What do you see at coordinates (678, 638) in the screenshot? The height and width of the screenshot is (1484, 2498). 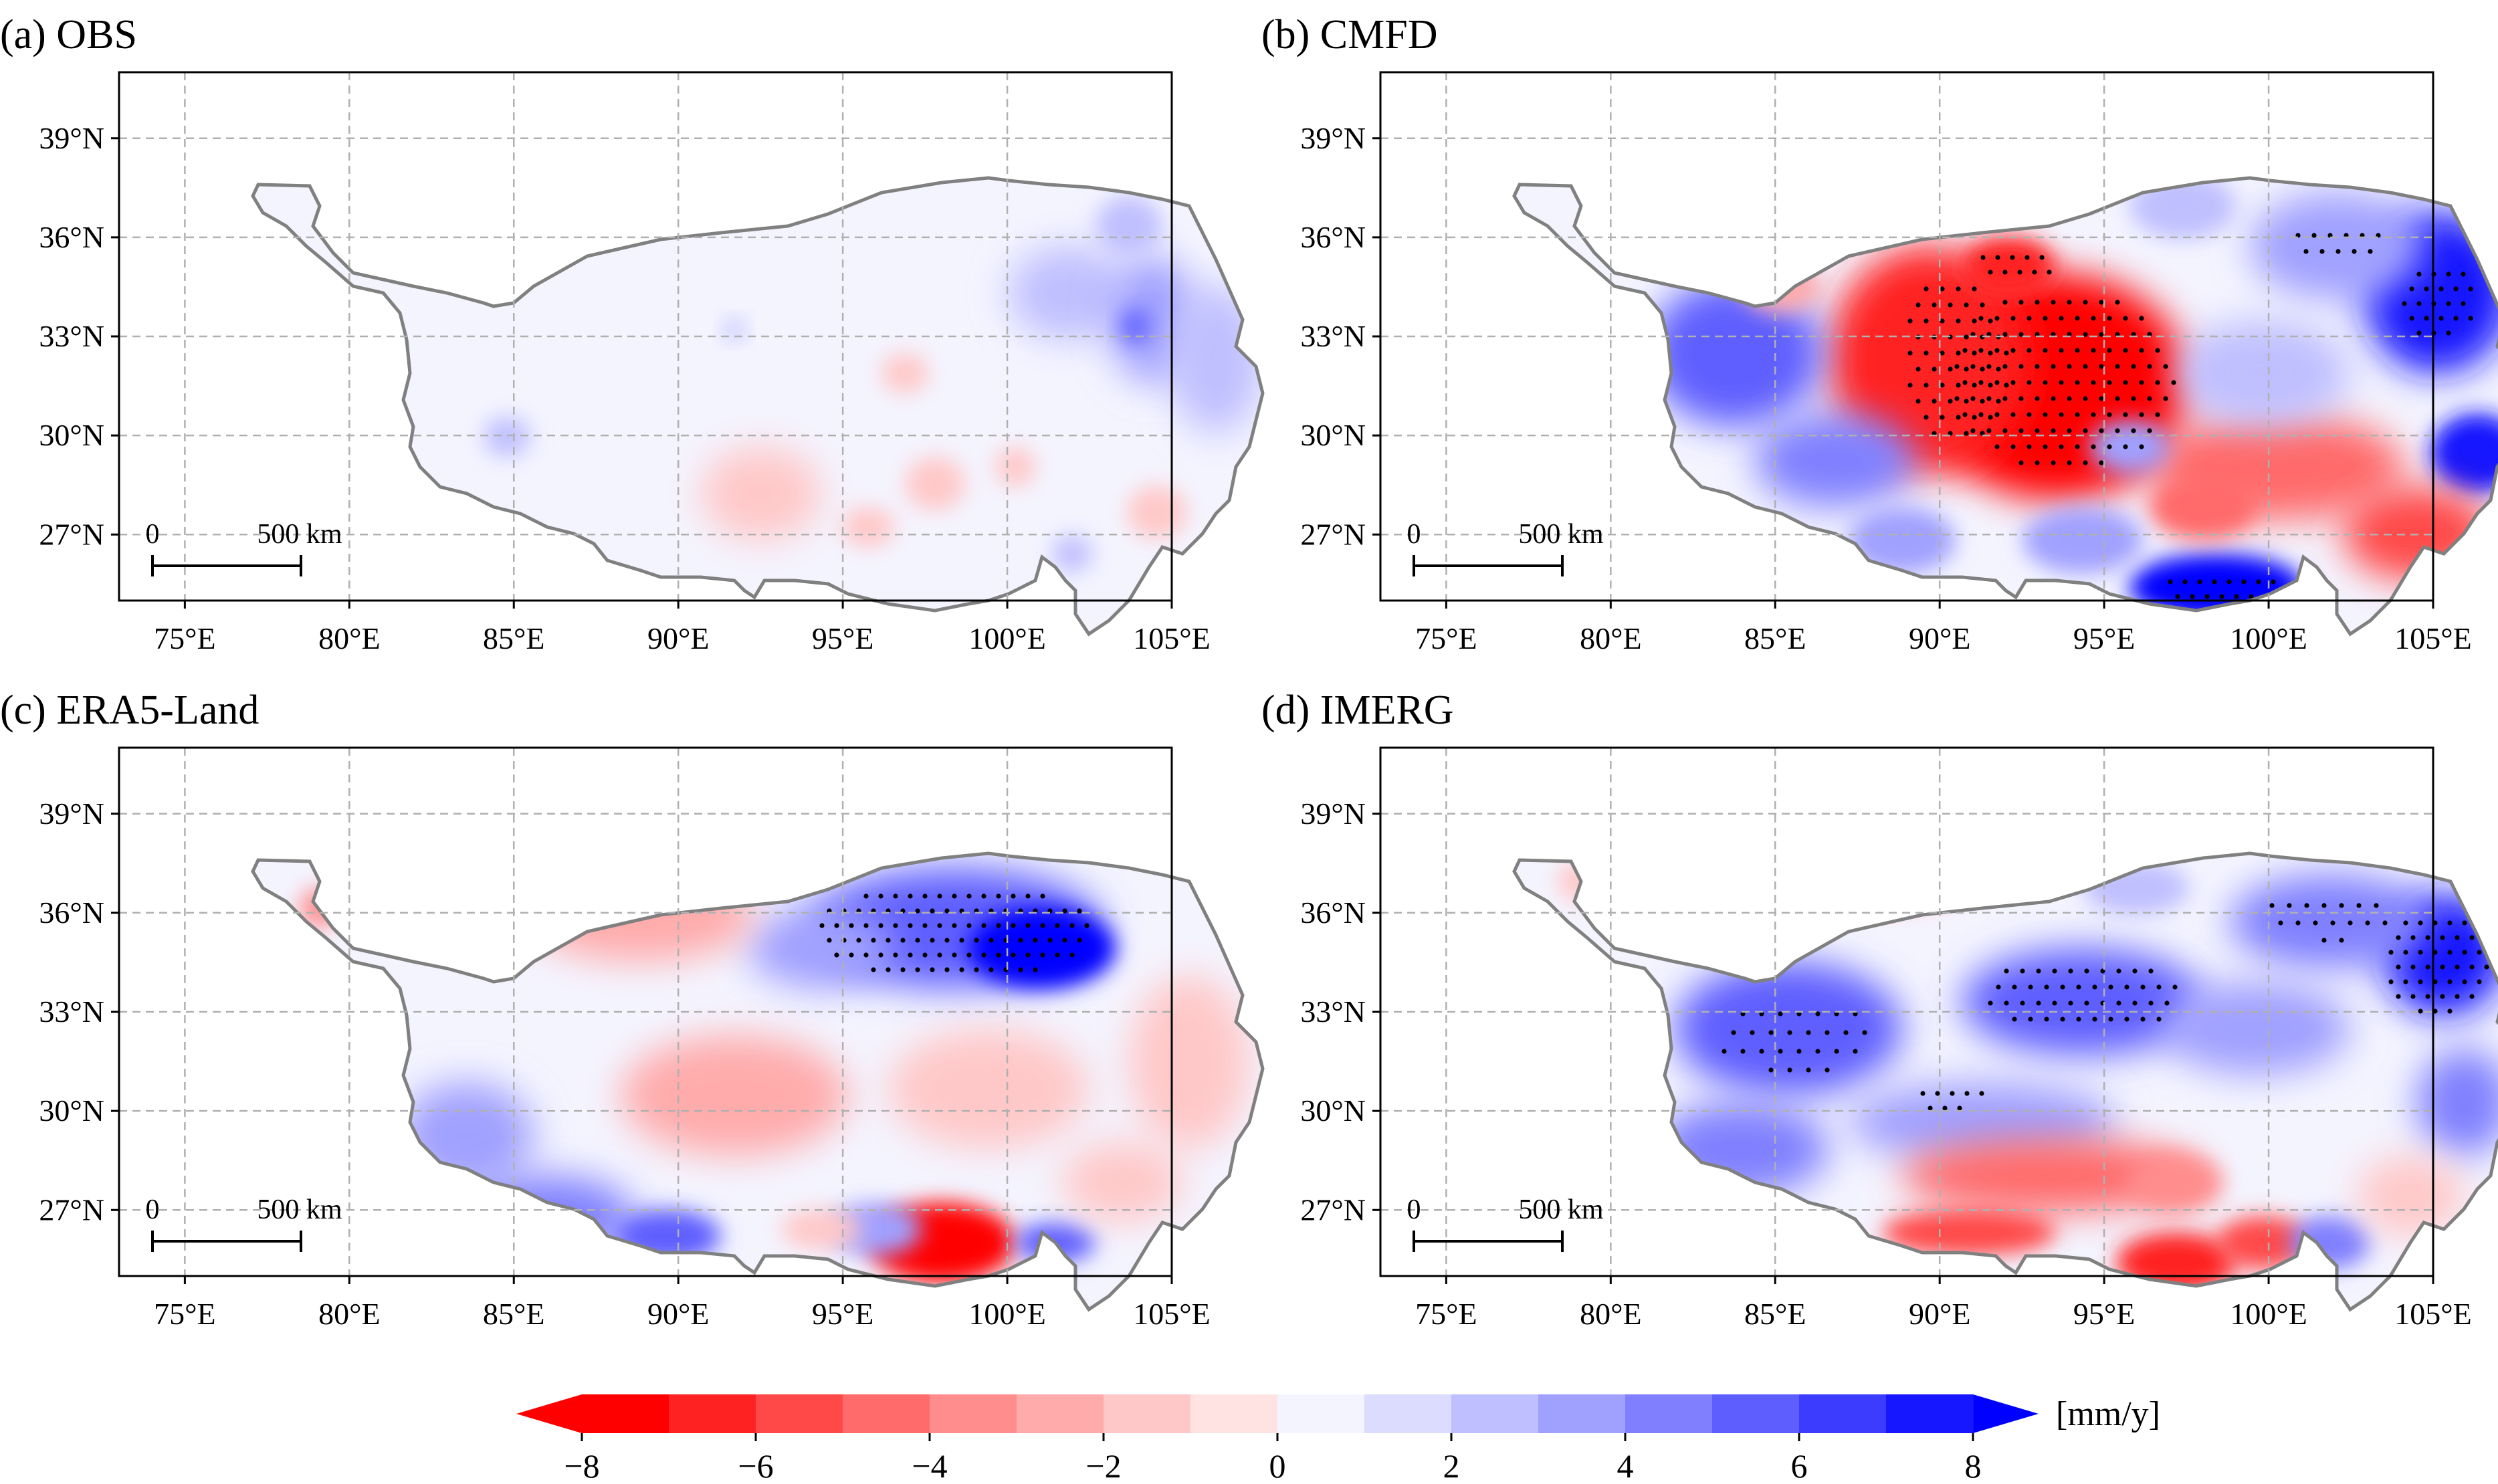 I see `x-tick-label: 90°E` at bounding box center [678, 638].